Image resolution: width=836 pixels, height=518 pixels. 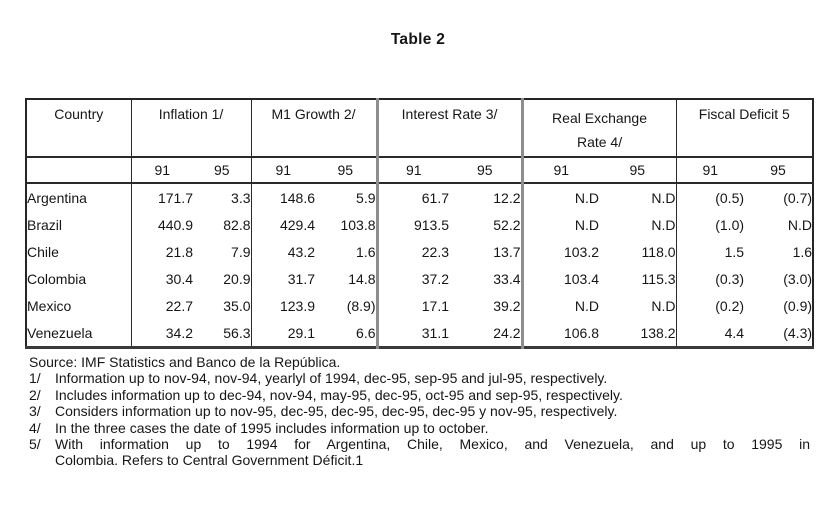 What do you see at coordinates (412, 224) in the screenshot?
I see `value-cell: 913.5` at bounding box center [412, 224].